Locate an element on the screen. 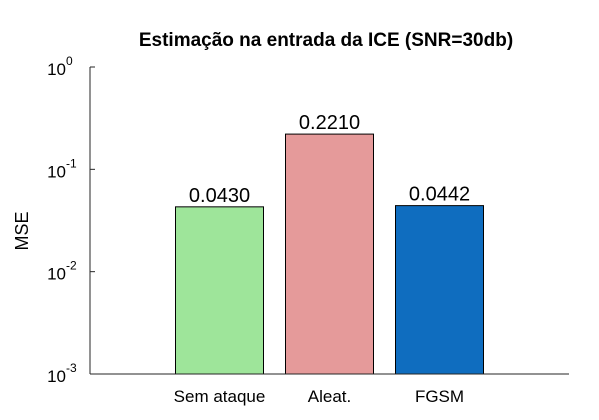 This screenshot has height=420, width=599. bar-value-label: 0.0442 is located at coordinates (439, 195).